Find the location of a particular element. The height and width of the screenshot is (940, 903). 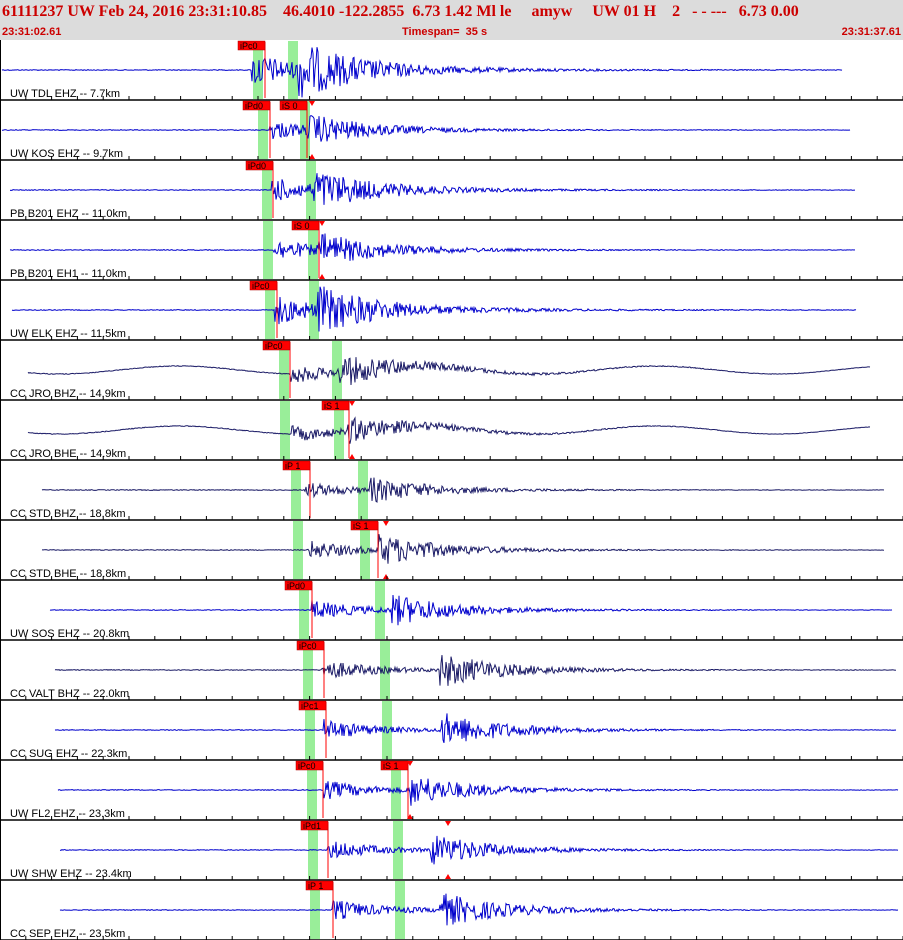

channel-label: UW FL2 EHZ -- 23.3km is located at coordinates (67, 814).